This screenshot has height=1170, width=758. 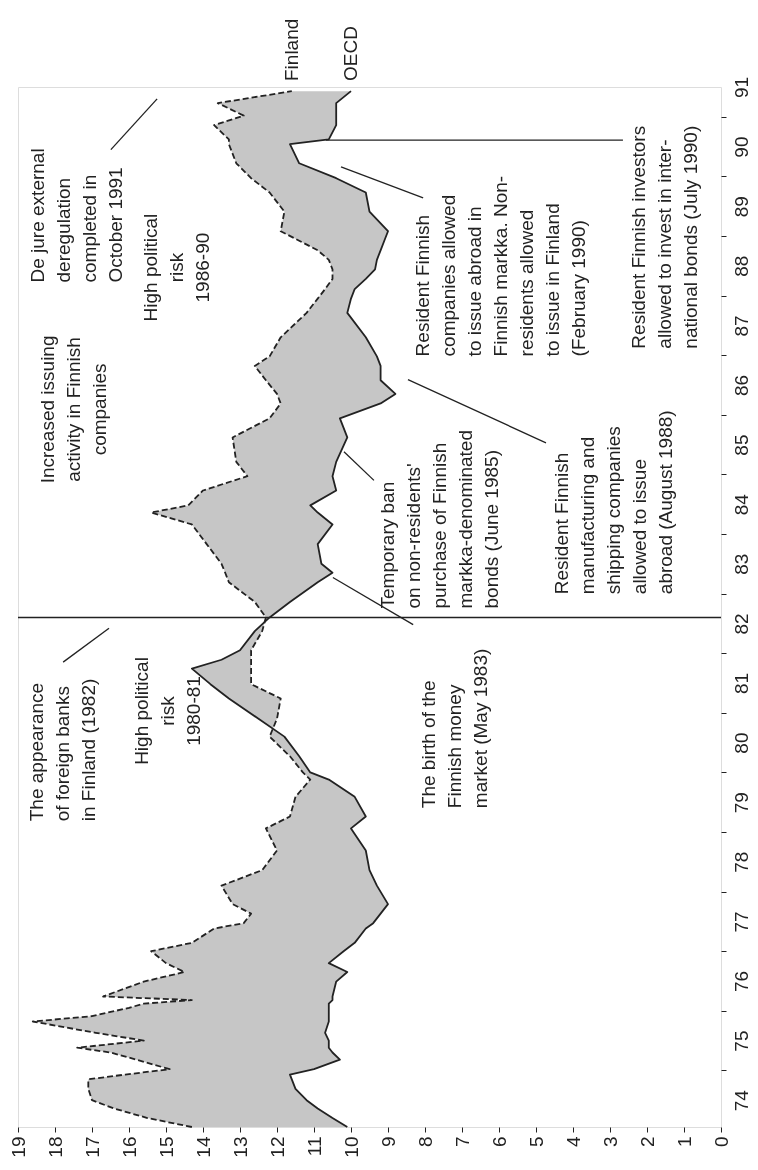 I want to click on y-tick-label: 83, so click(x=741, y=564).